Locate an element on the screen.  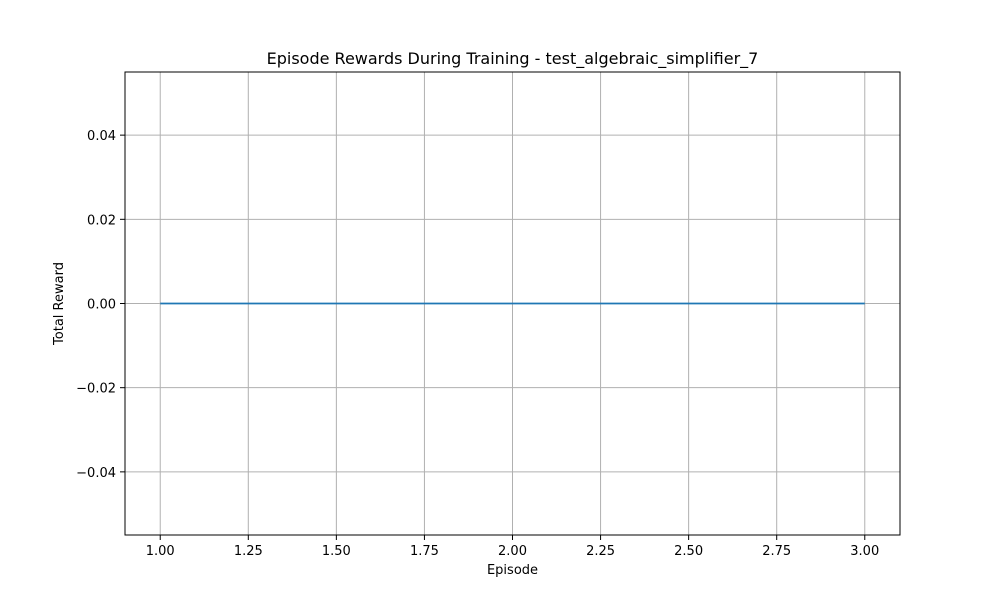
x-tick-label: 3.00 is located at coordinates (864, 551).